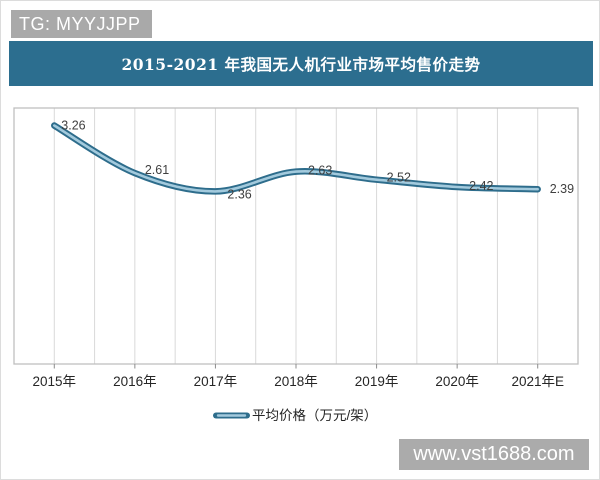 The height and width of the screenshot is (480, 600). I want to click on x-axis-label: 2017年, so click(216, 381).